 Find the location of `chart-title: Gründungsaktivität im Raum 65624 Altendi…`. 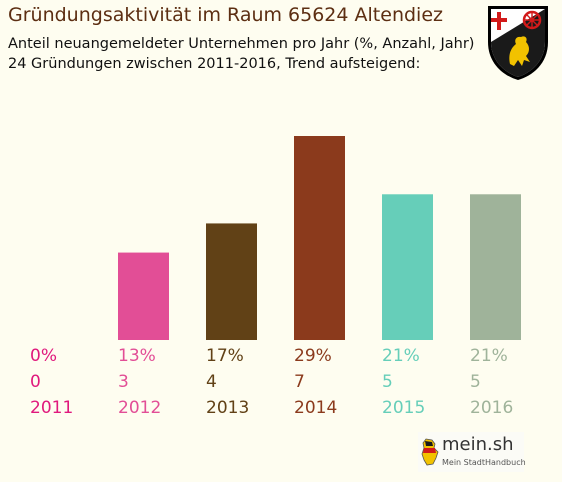

chart-title: Gründungsaktivität im Raum 65624 Altendi… is located at coordinates (225, 15).